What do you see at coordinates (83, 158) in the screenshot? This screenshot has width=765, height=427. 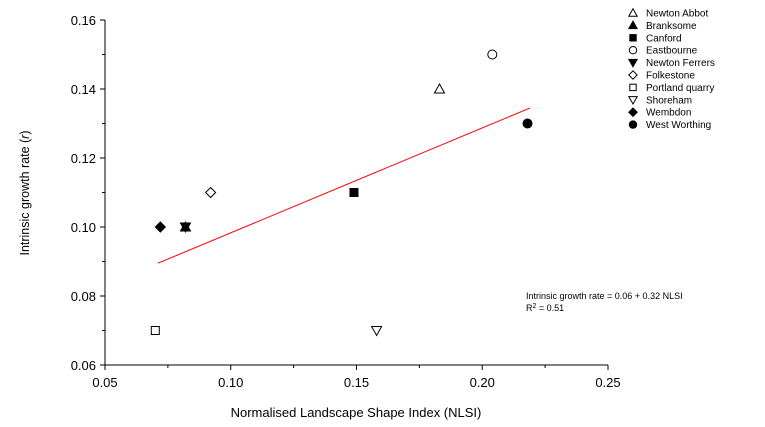 I see `y-tick-label: 0.12` at bounding box center [83, 158].